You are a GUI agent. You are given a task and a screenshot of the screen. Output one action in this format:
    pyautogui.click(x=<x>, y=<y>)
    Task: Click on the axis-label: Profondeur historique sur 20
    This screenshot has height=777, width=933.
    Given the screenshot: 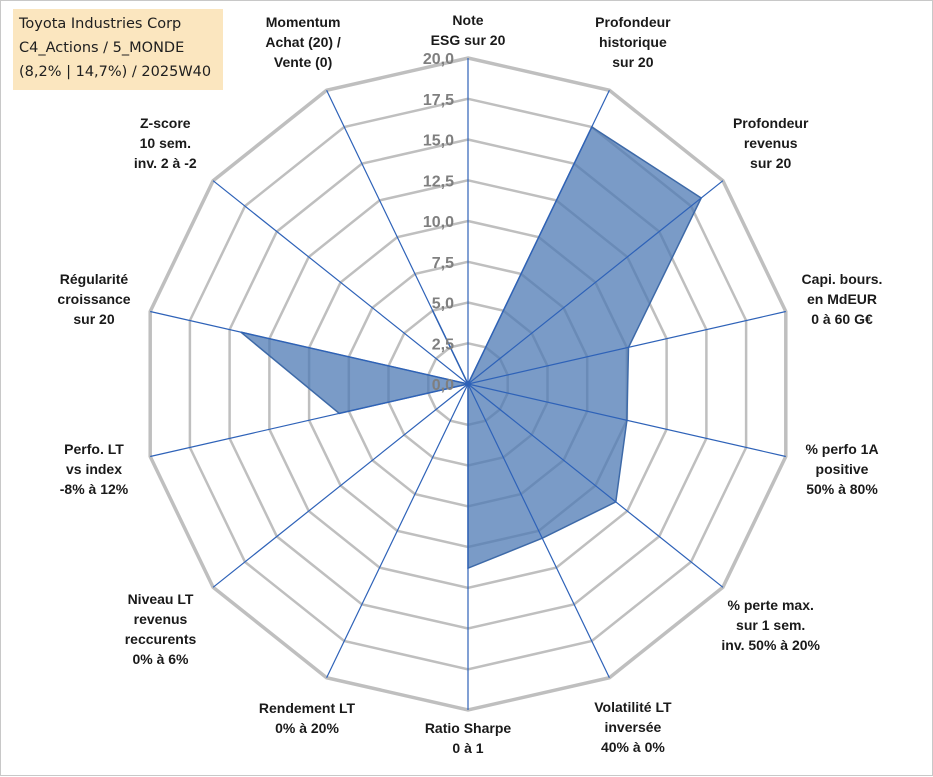 What is the action you would take?
    pyautogui.click(x=632, y=42)
    